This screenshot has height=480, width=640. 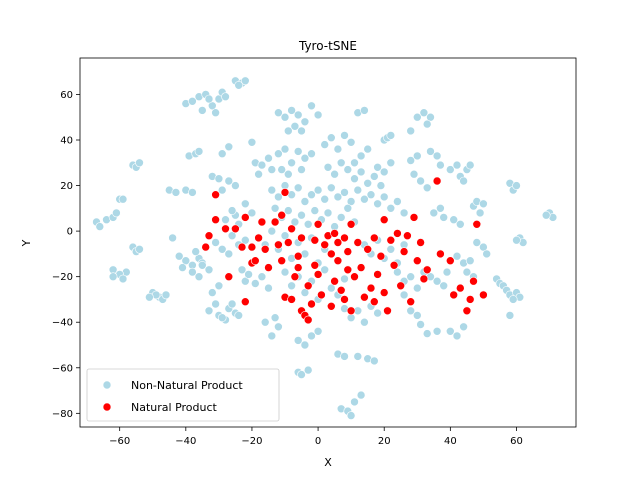 What do you see at coordinates (66, 255) in the screenshot?
I see `y-axis-ticks: −80 −60 −40 −20 0 20 40 60` at bounding box center [66, 255].